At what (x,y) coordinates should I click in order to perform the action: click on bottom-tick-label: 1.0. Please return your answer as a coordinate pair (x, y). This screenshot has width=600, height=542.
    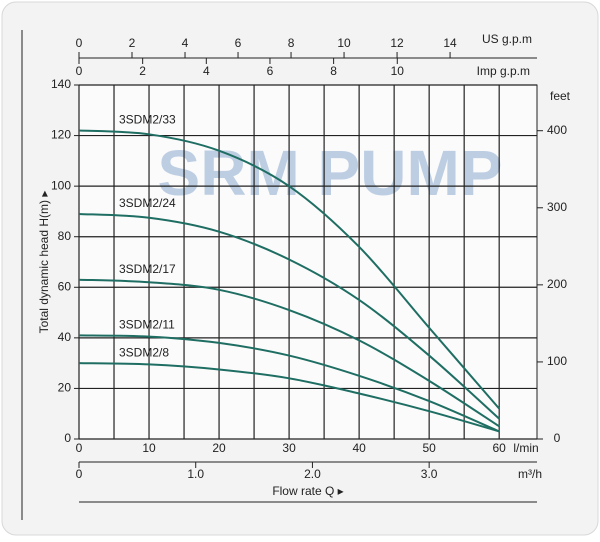
    Looking at the image, I should click on (195, 474).